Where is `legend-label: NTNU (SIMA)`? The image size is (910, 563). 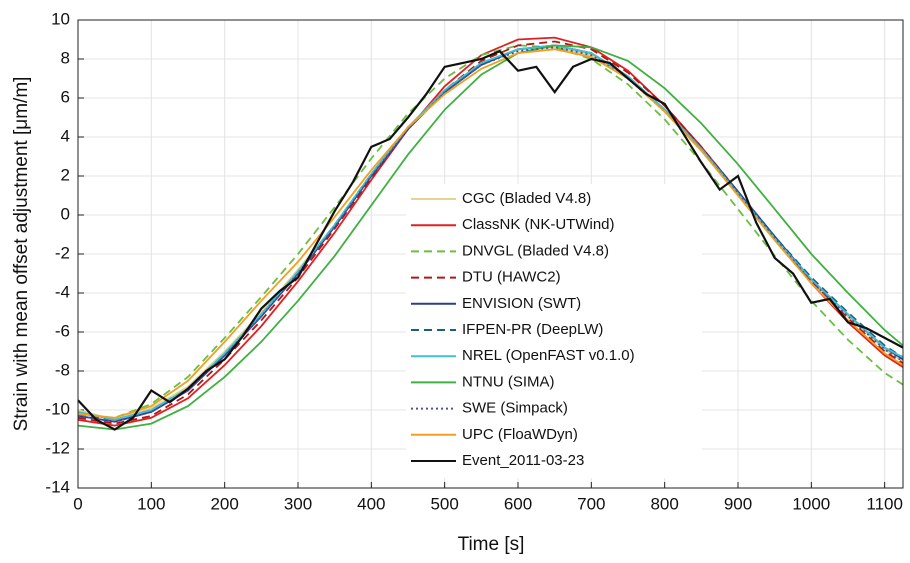
legend-label: NTNU (SIMA) is located at coordinates (508, 381).